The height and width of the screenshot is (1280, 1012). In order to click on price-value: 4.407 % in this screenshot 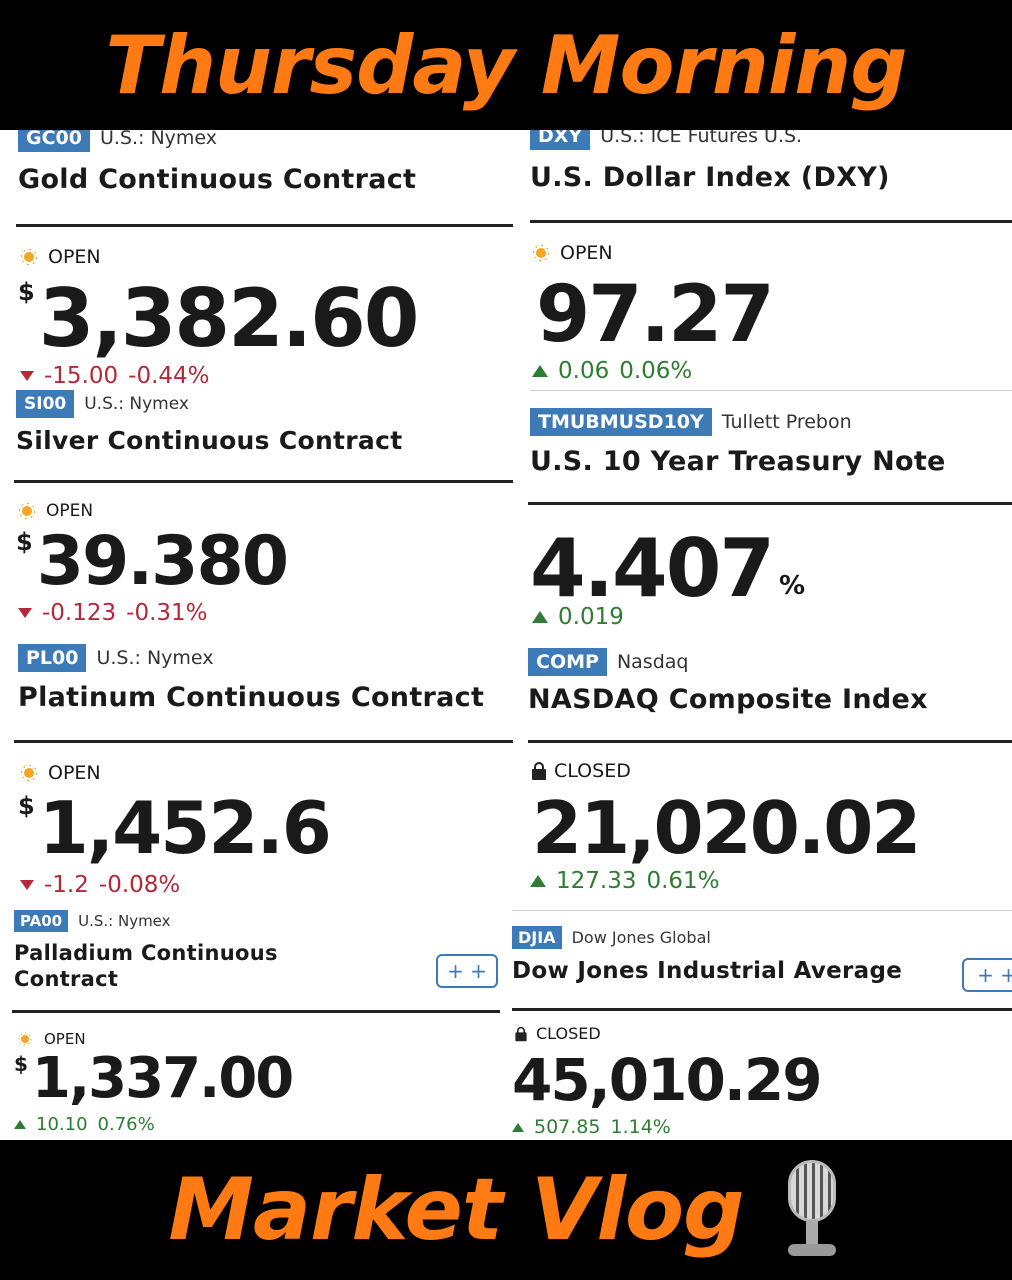, I will do `click(667, 568)`.